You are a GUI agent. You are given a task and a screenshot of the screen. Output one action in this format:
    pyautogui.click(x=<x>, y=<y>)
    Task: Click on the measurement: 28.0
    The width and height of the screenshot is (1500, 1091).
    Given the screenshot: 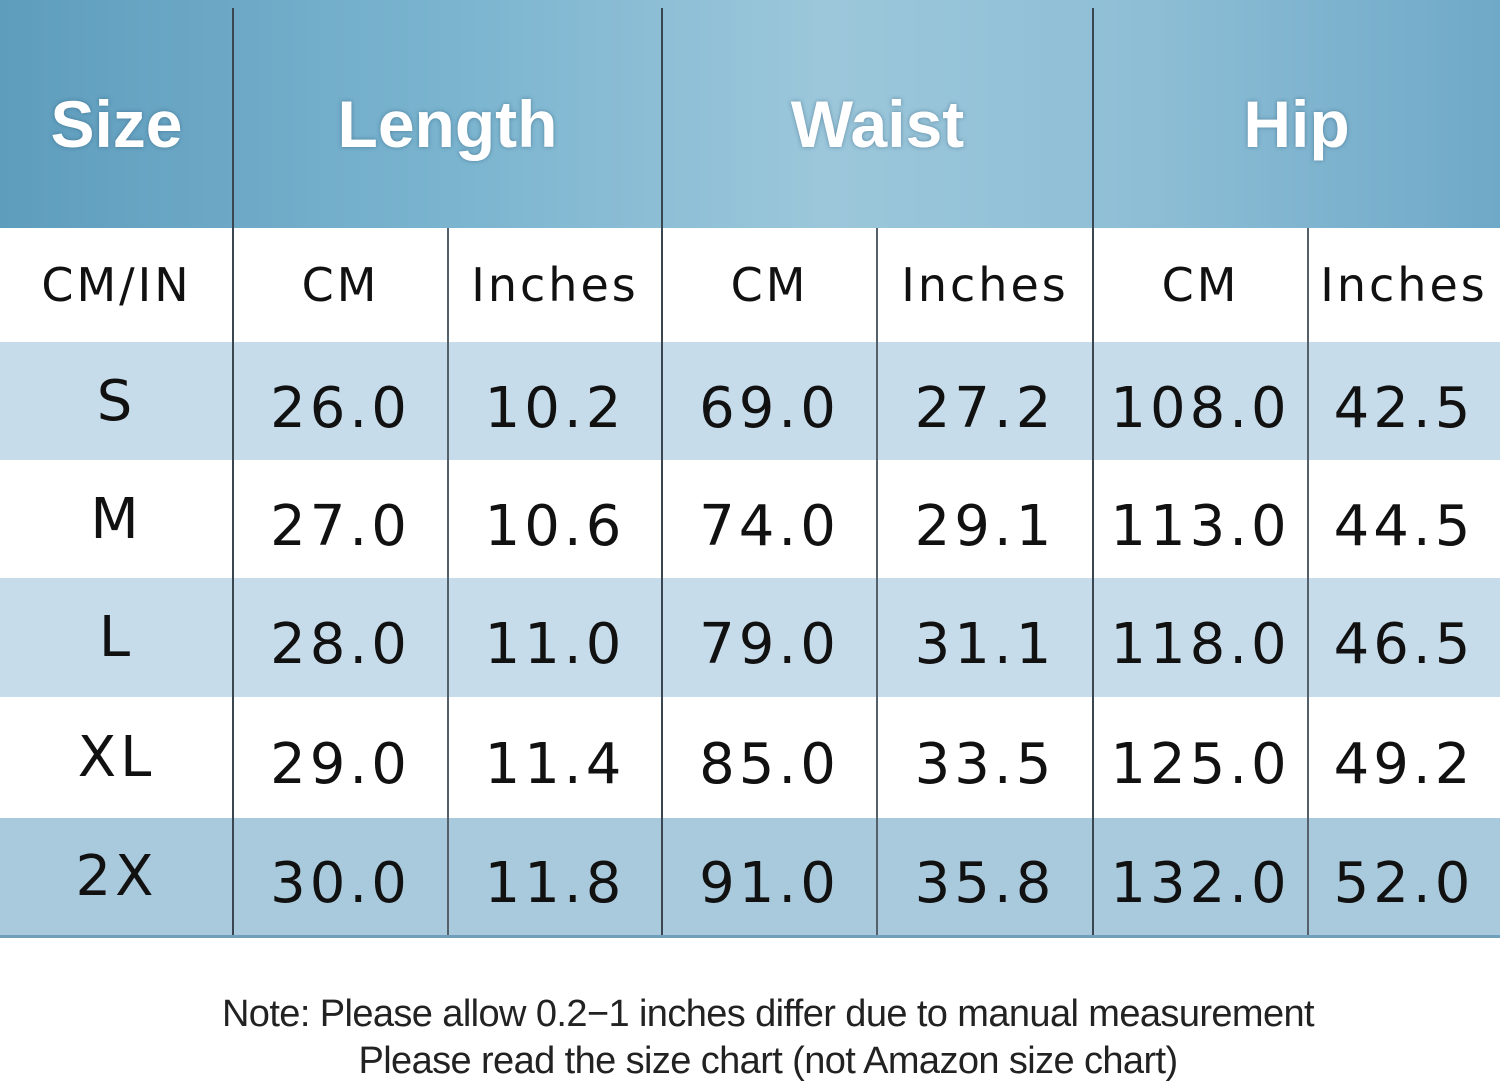 What is the action you would take?
    pyautogui.click(x=340, y=644)
    